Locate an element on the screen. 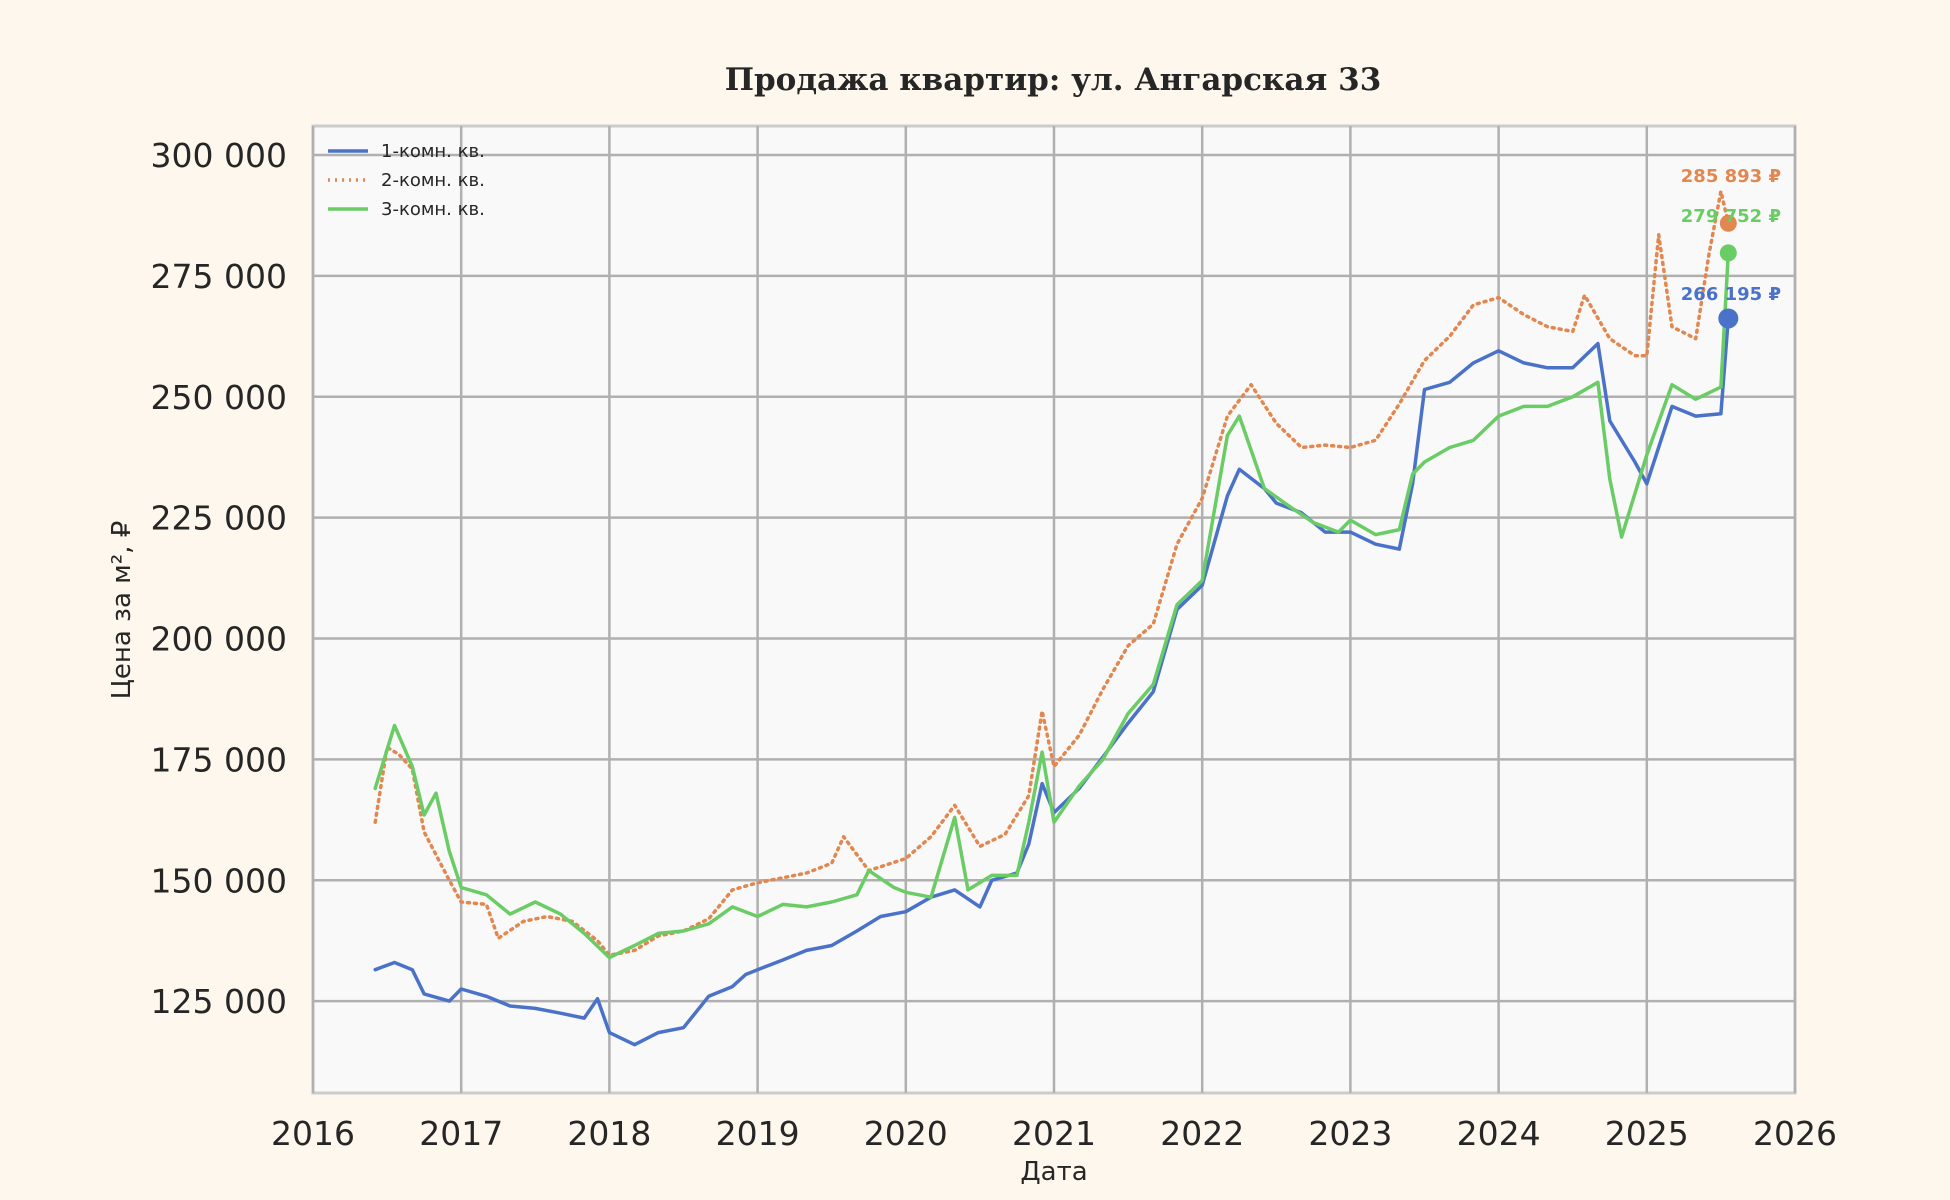 The width and height of the screenshot is (1950, 1200). end-value-label: 266 195 ₽ is located at coordinates (1731, 294).